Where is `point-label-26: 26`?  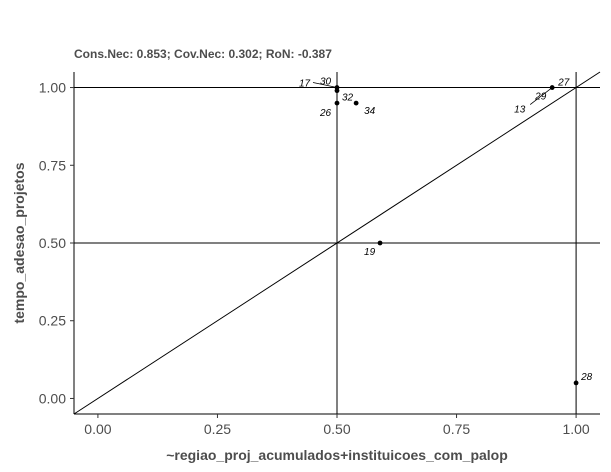 point-label-26: 26 is located at coordinates (325, 113).